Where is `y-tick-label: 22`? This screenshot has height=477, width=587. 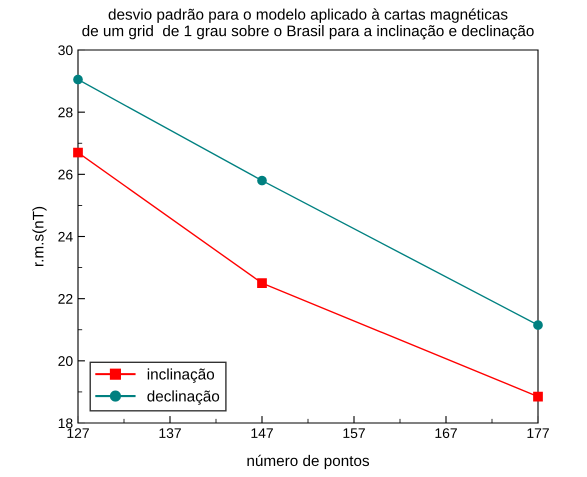
y-tick-label: 22 is located at coordinates (65, 299).